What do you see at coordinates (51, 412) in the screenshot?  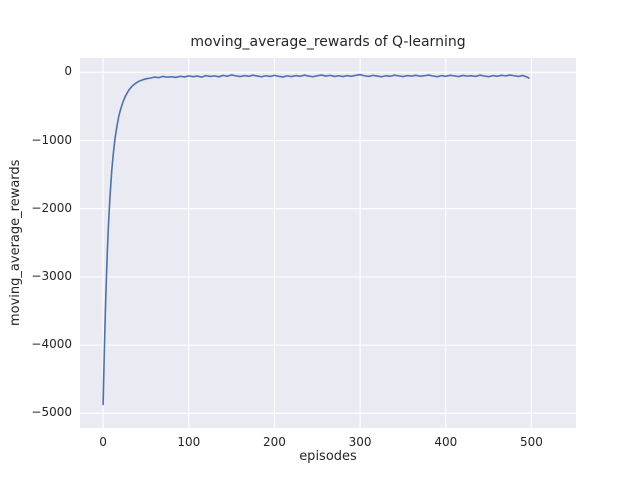 I see `y-tick-label: −5000` at bounding box center [51, 412].